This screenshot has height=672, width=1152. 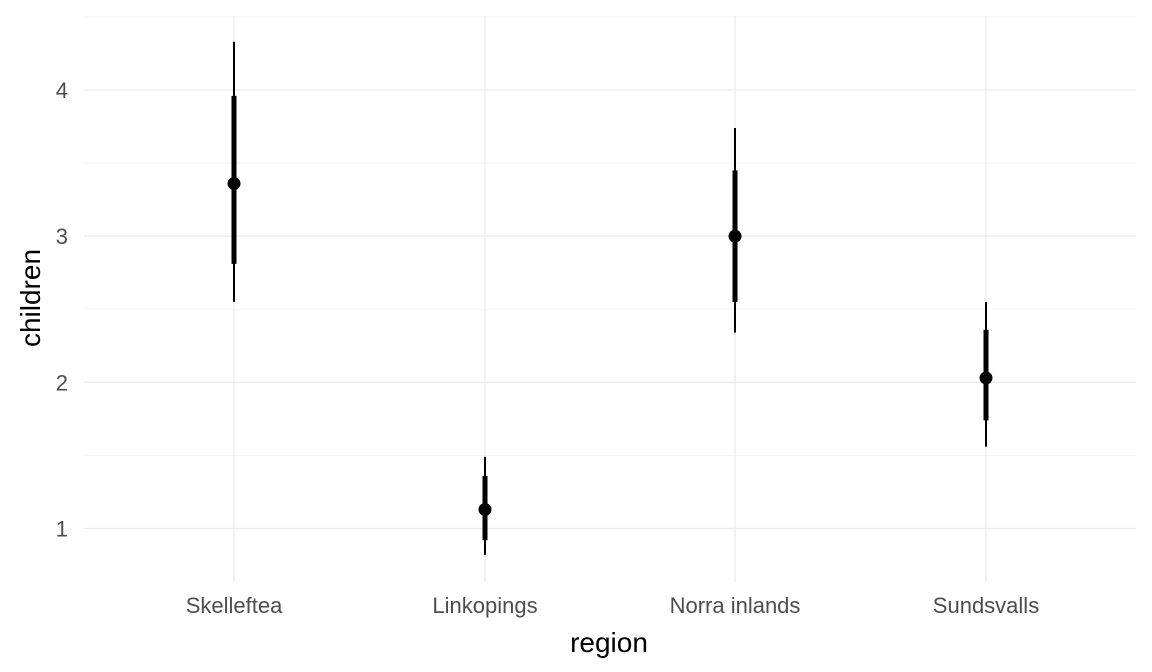 What do you see at coordinates (62, 529) in the screenshot?
I see `y-tick-label: 1` at bounding box center [62, 529].